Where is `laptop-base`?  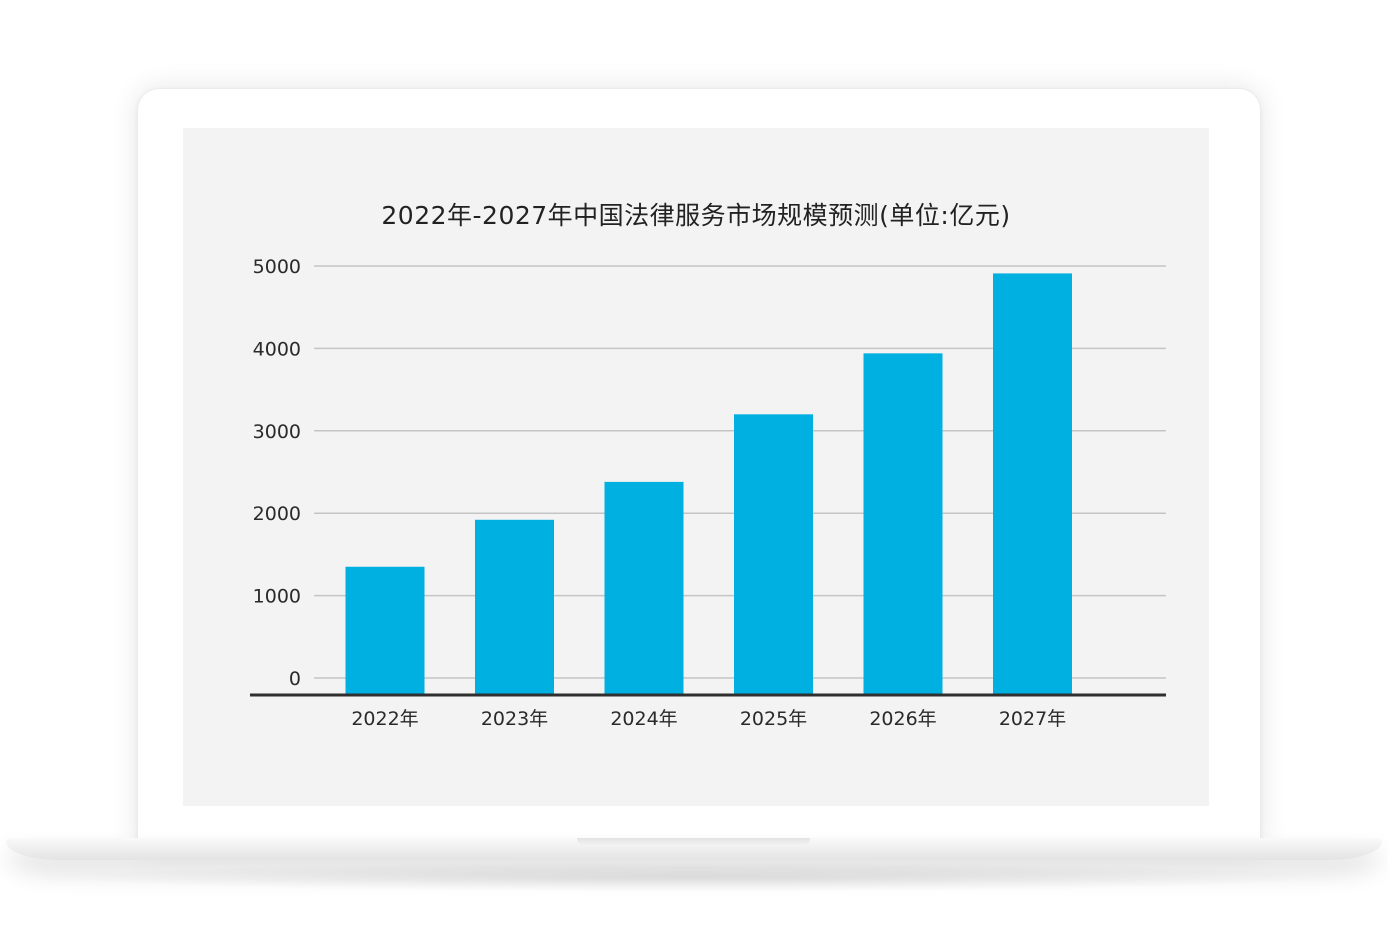
laptop-base is located at coordinates (694, 849).